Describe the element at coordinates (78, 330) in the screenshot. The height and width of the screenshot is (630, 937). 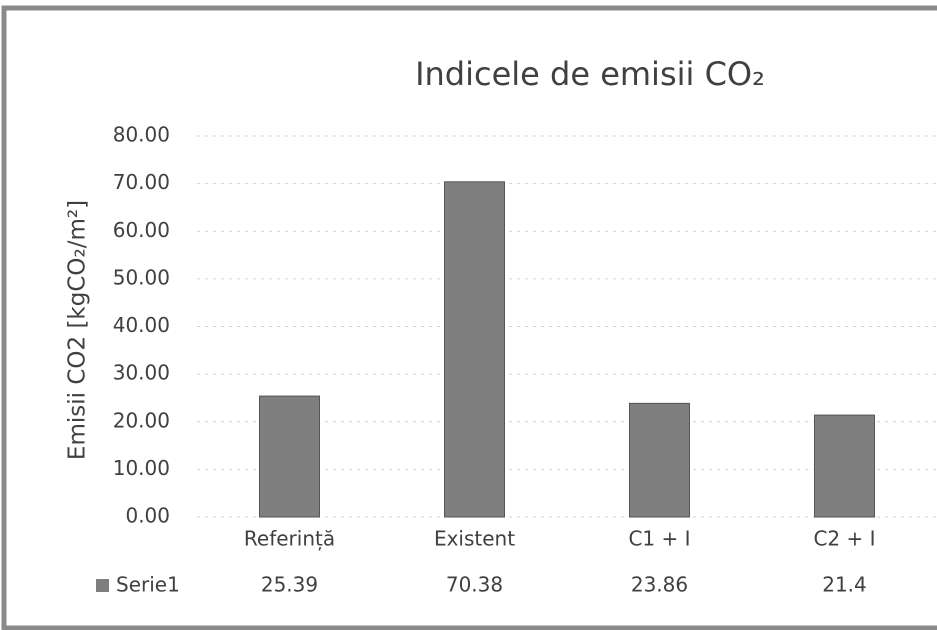
I see `y-axis-label: Emisii CO2 [kgCO₂/m²]` at that location.